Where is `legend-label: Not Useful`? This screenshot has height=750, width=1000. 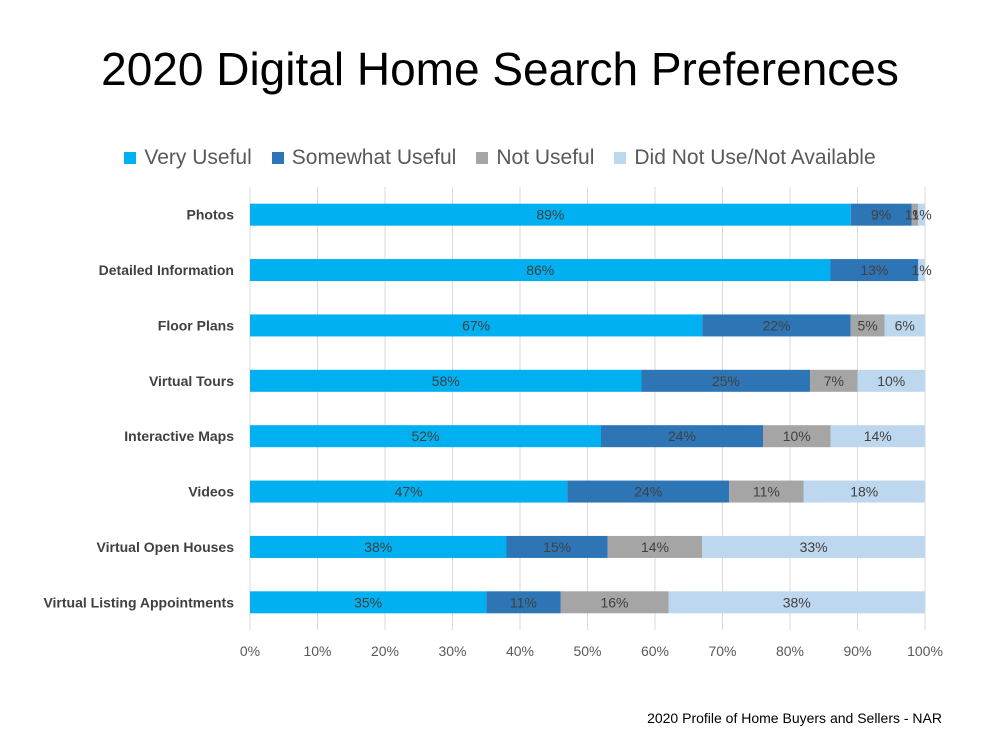
legend-label: Not Useful is located at coordinates (545, 157).